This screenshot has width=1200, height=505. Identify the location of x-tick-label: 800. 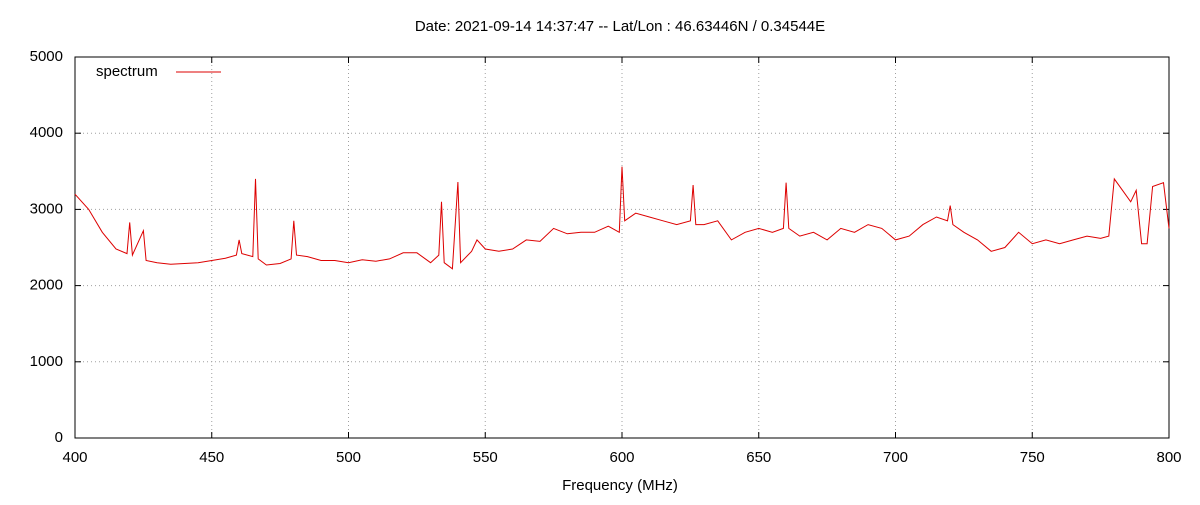
(1168, 457).